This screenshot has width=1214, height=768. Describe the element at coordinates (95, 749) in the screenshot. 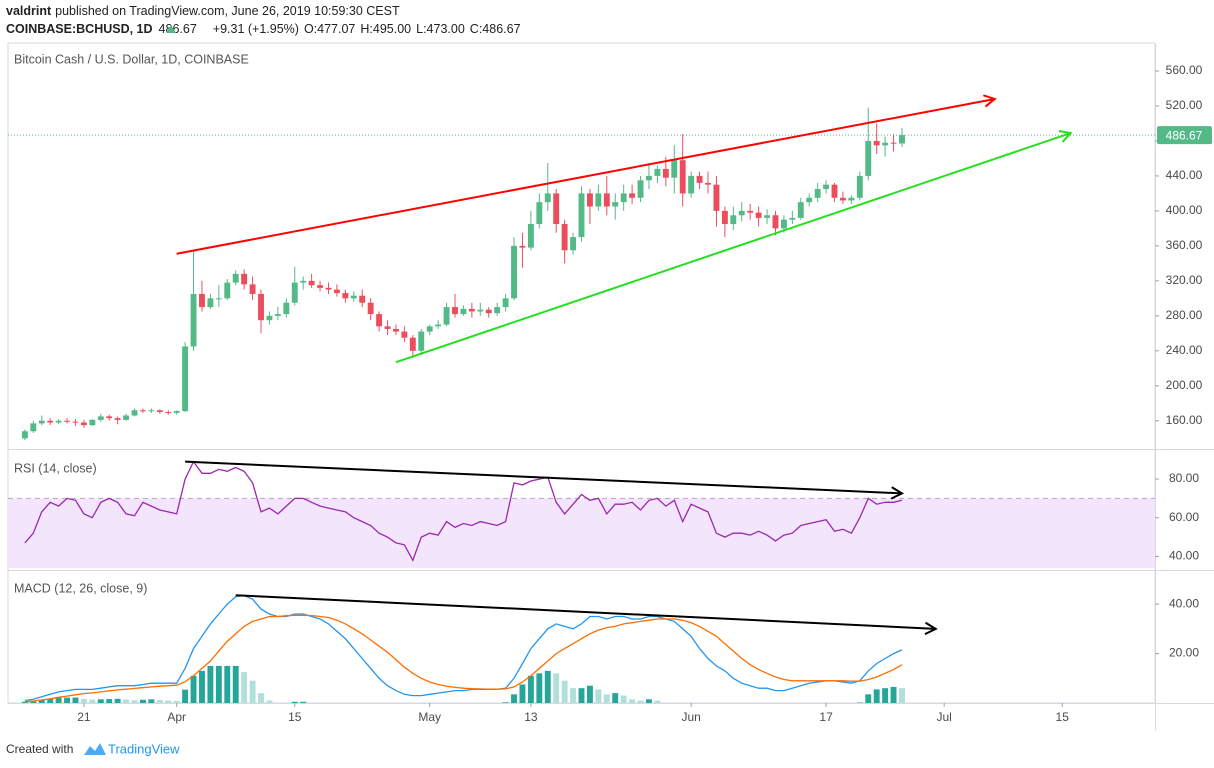

I see `brand-icon` at that location.